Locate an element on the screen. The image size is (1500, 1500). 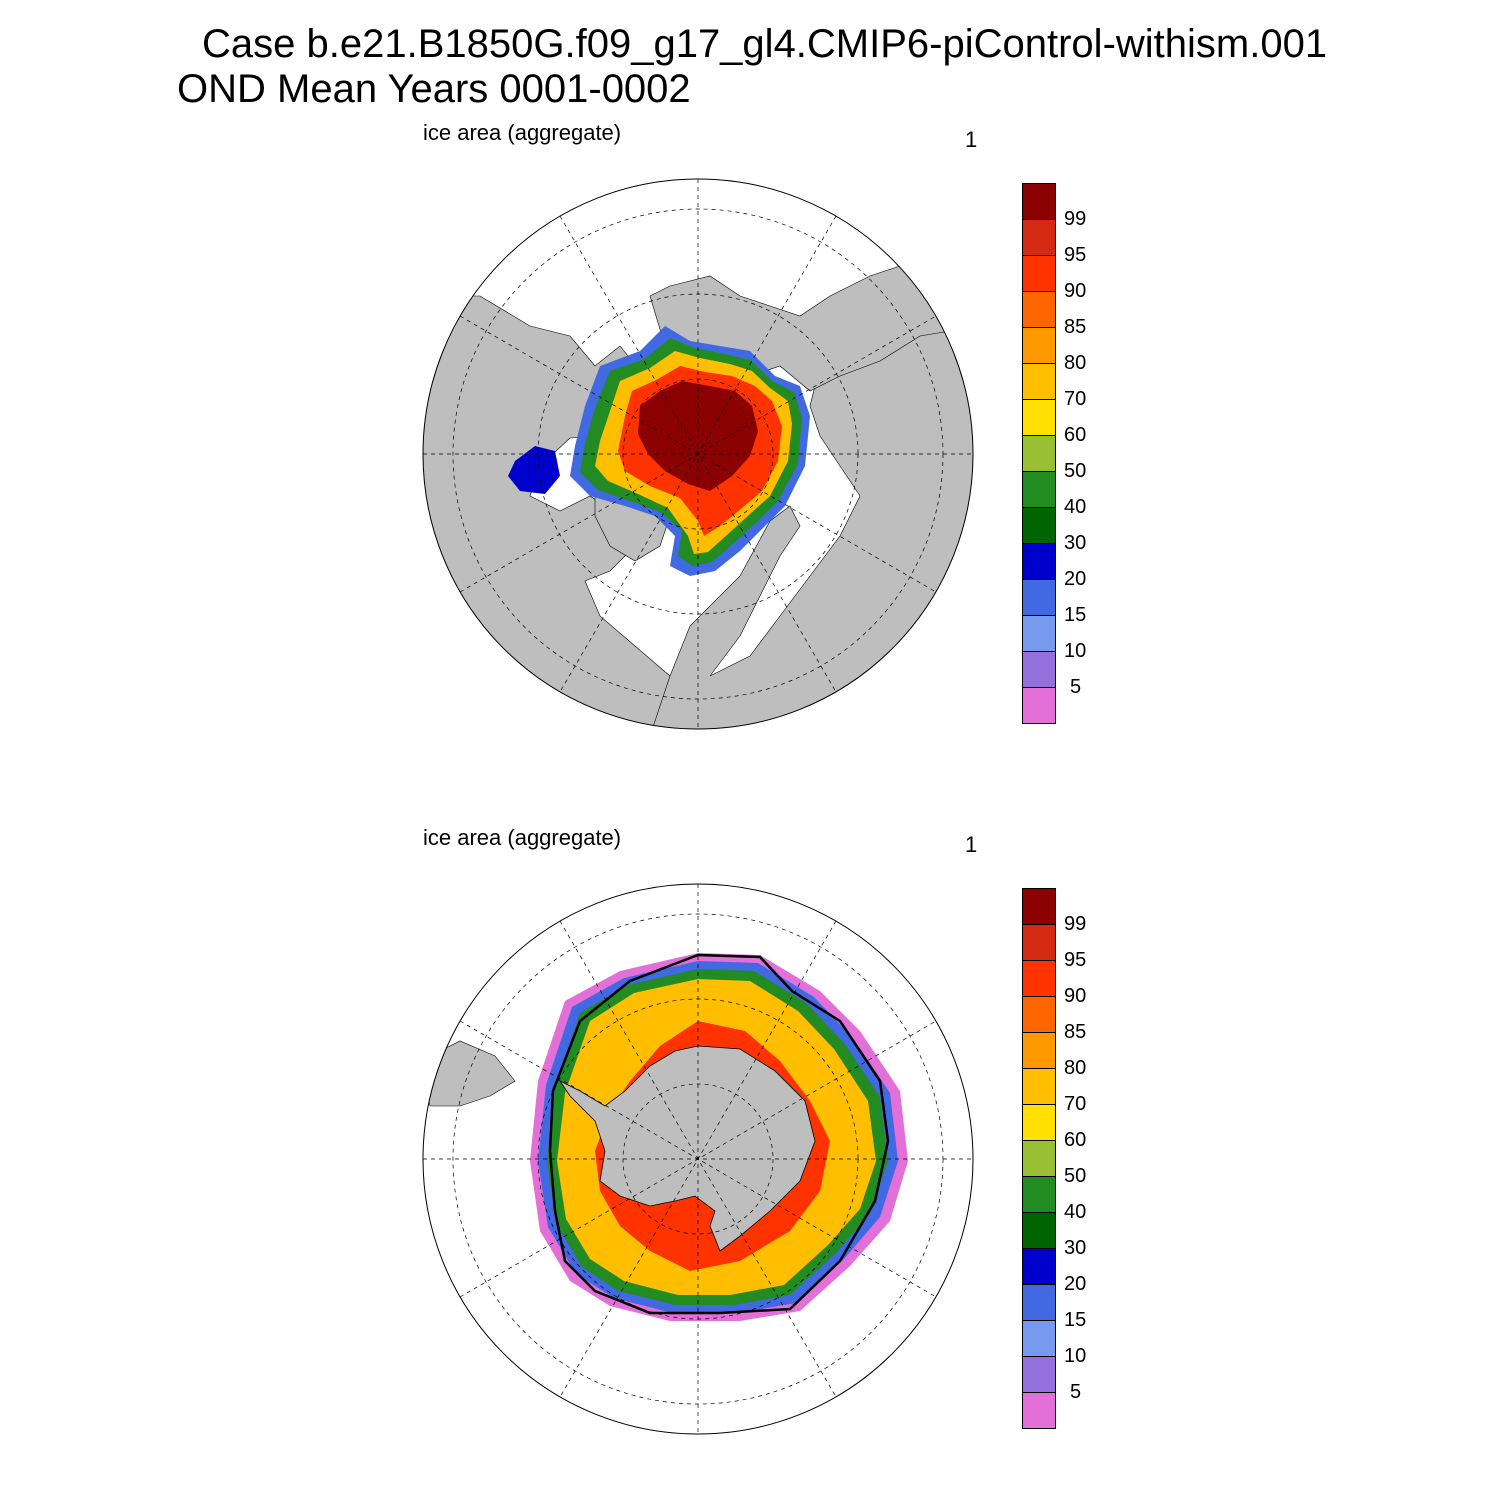
south-colorbar-label: 15 is located at coordinates (1075, 1320).